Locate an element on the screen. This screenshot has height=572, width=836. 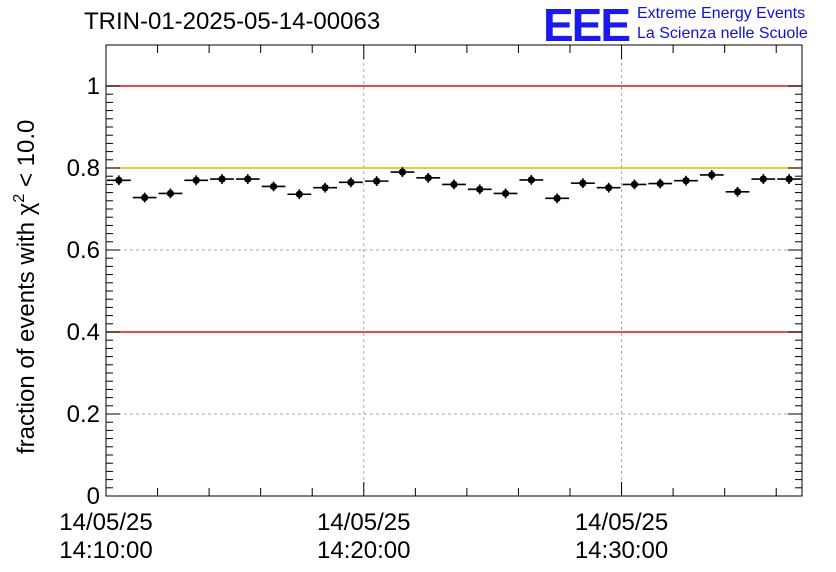
y-tick-label: 1 is located at coordinates (93, 86).